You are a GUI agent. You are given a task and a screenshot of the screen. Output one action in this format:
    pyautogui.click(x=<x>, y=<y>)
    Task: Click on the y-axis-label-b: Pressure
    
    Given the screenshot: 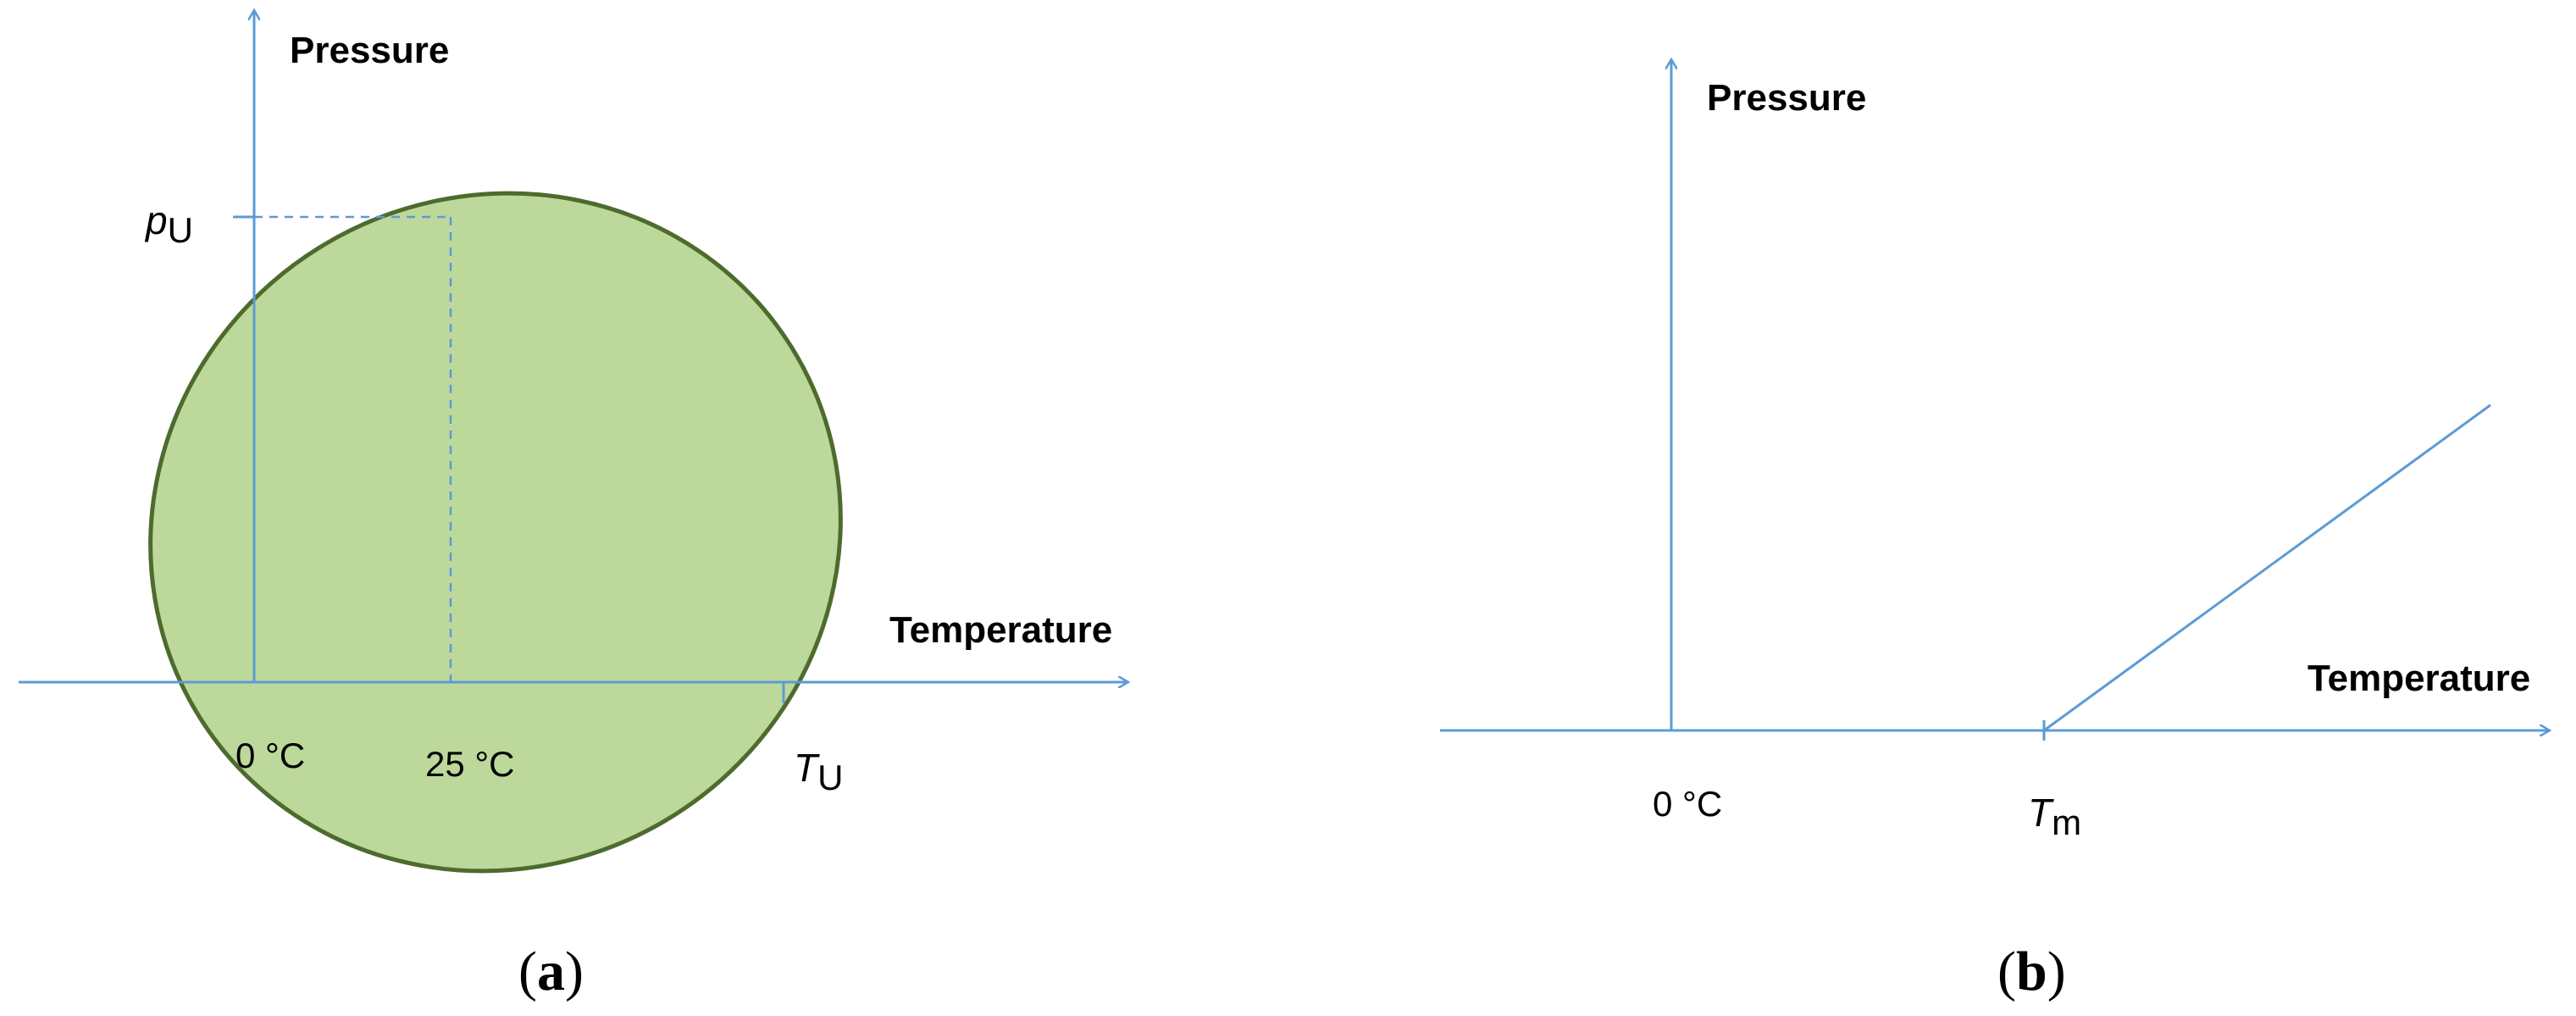 What is the action you would take?
    pyautogui.click(x=1786, y=98)
    